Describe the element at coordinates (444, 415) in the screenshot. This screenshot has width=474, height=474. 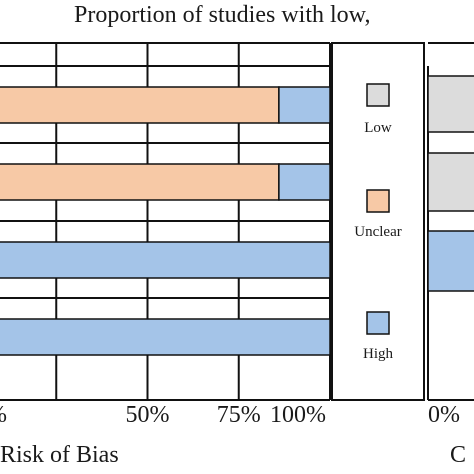
I see `right-panel-tick-label: 0%` at that location.